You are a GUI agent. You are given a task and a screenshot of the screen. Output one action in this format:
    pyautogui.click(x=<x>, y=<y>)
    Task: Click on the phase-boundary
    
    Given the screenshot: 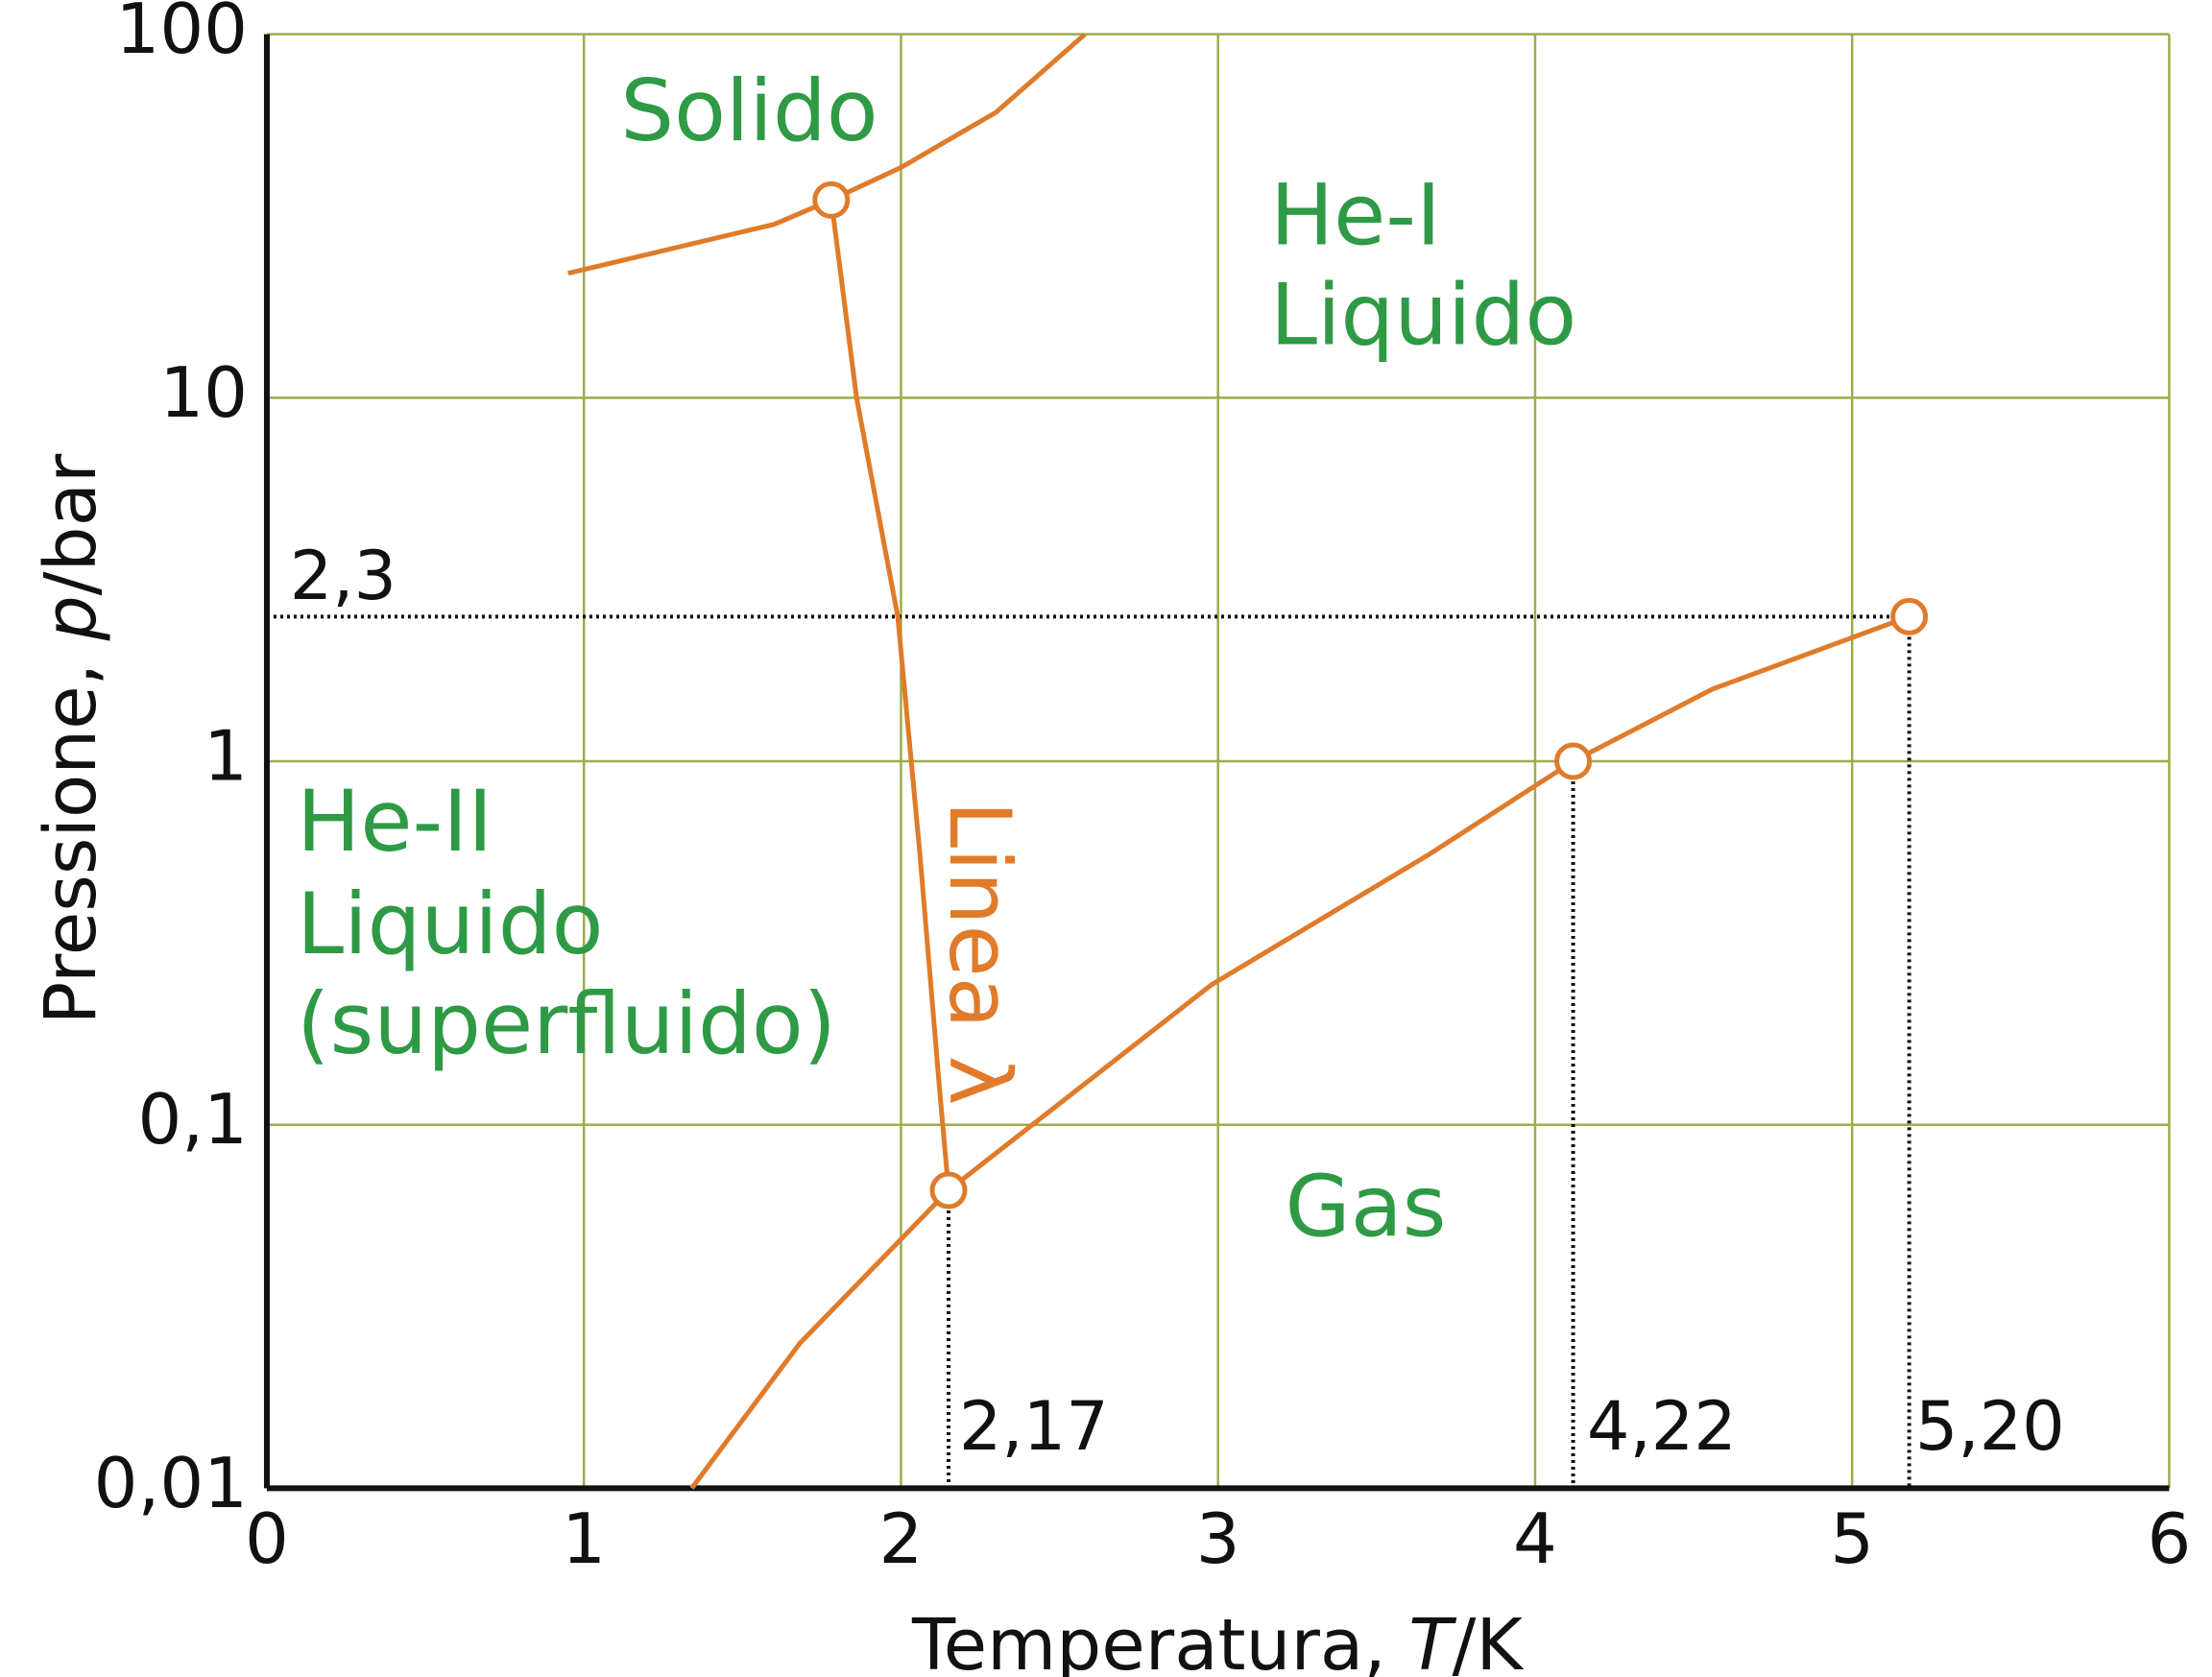 What is the action you would take?
    pyautogui.click(x=890, y=695)
    